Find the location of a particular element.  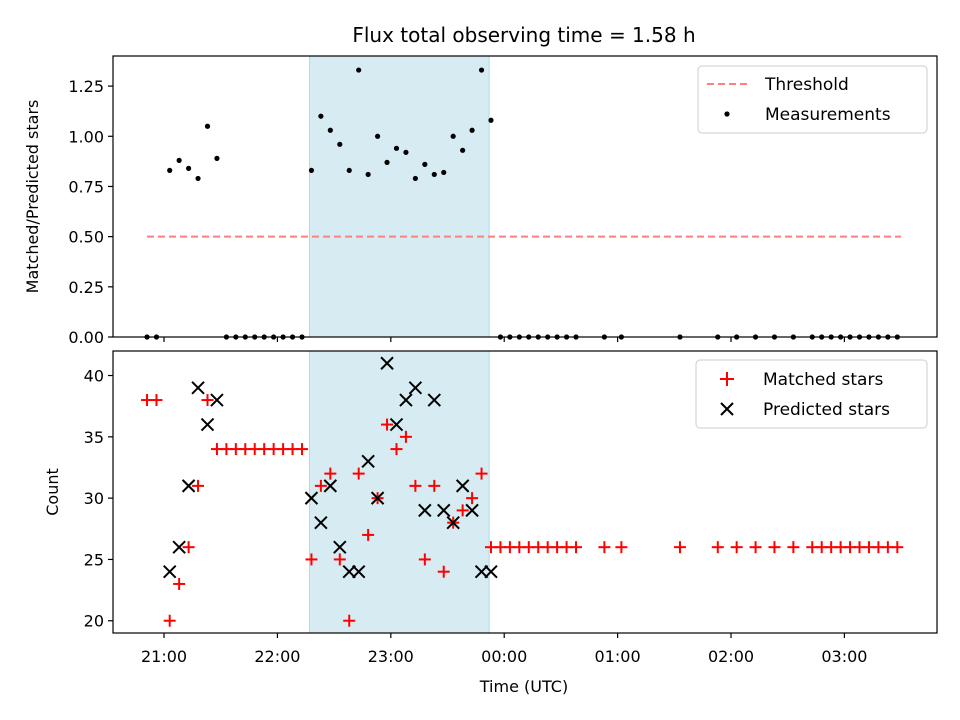

legend-threshold-label: Threshold is located at coordinates (806, 85).